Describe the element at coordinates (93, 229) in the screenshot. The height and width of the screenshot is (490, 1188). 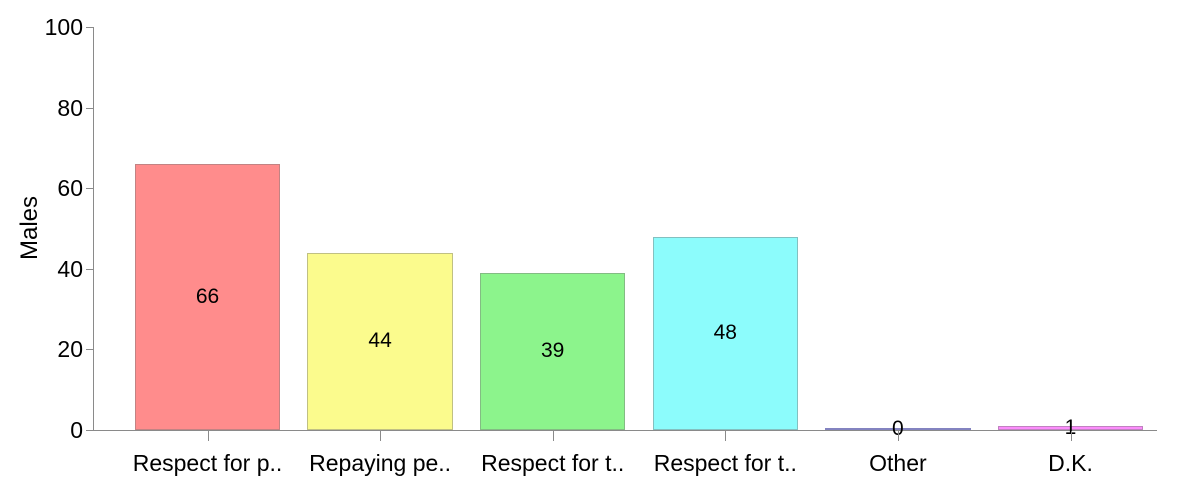
I see `y-axis-line` at that location.